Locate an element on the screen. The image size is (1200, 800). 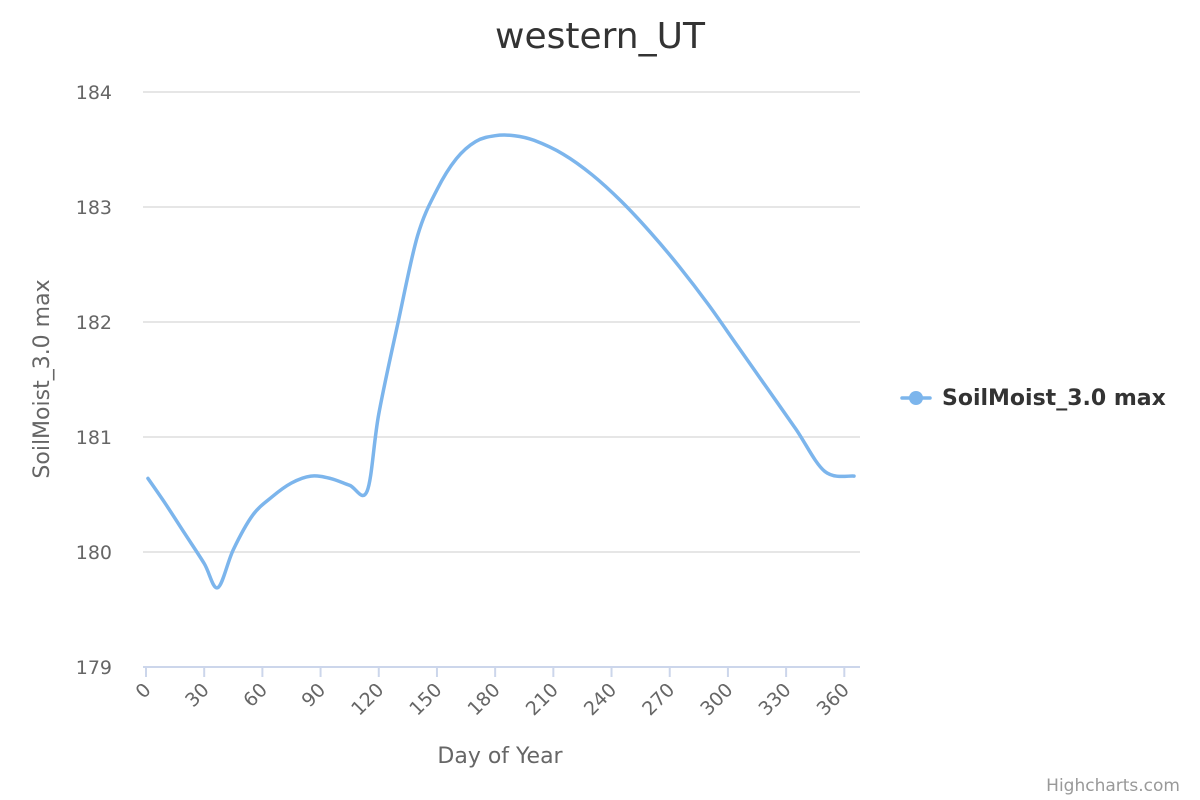
axes is located at coordinates (501, 671).